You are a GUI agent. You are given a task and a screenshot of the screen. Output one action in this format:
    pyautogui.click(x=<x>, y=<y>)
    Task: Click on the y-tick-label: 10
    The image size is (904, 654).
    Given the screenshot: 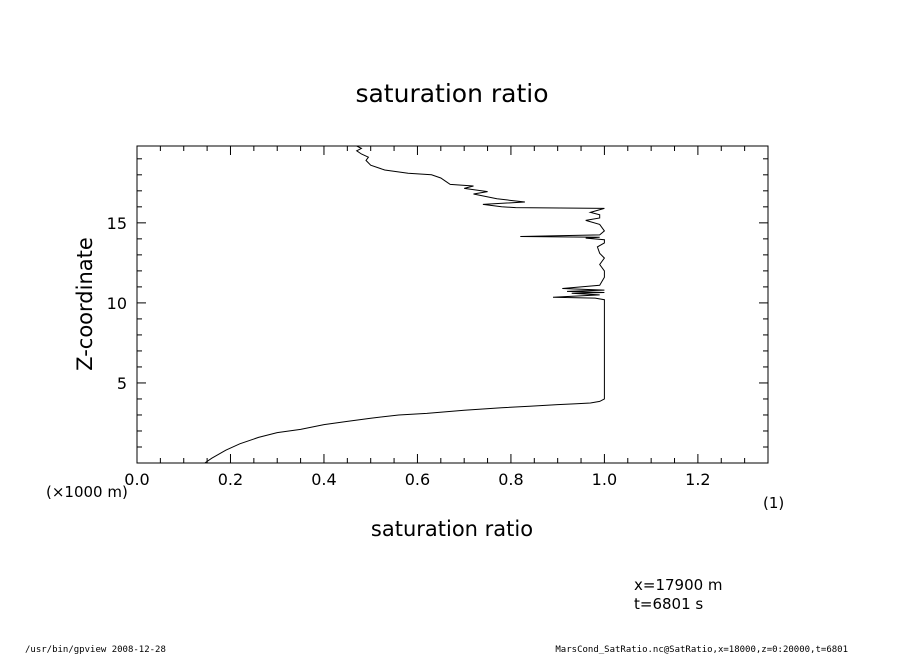 What is the action you would take?
    pyautogui.click(x=117, y=303)
    